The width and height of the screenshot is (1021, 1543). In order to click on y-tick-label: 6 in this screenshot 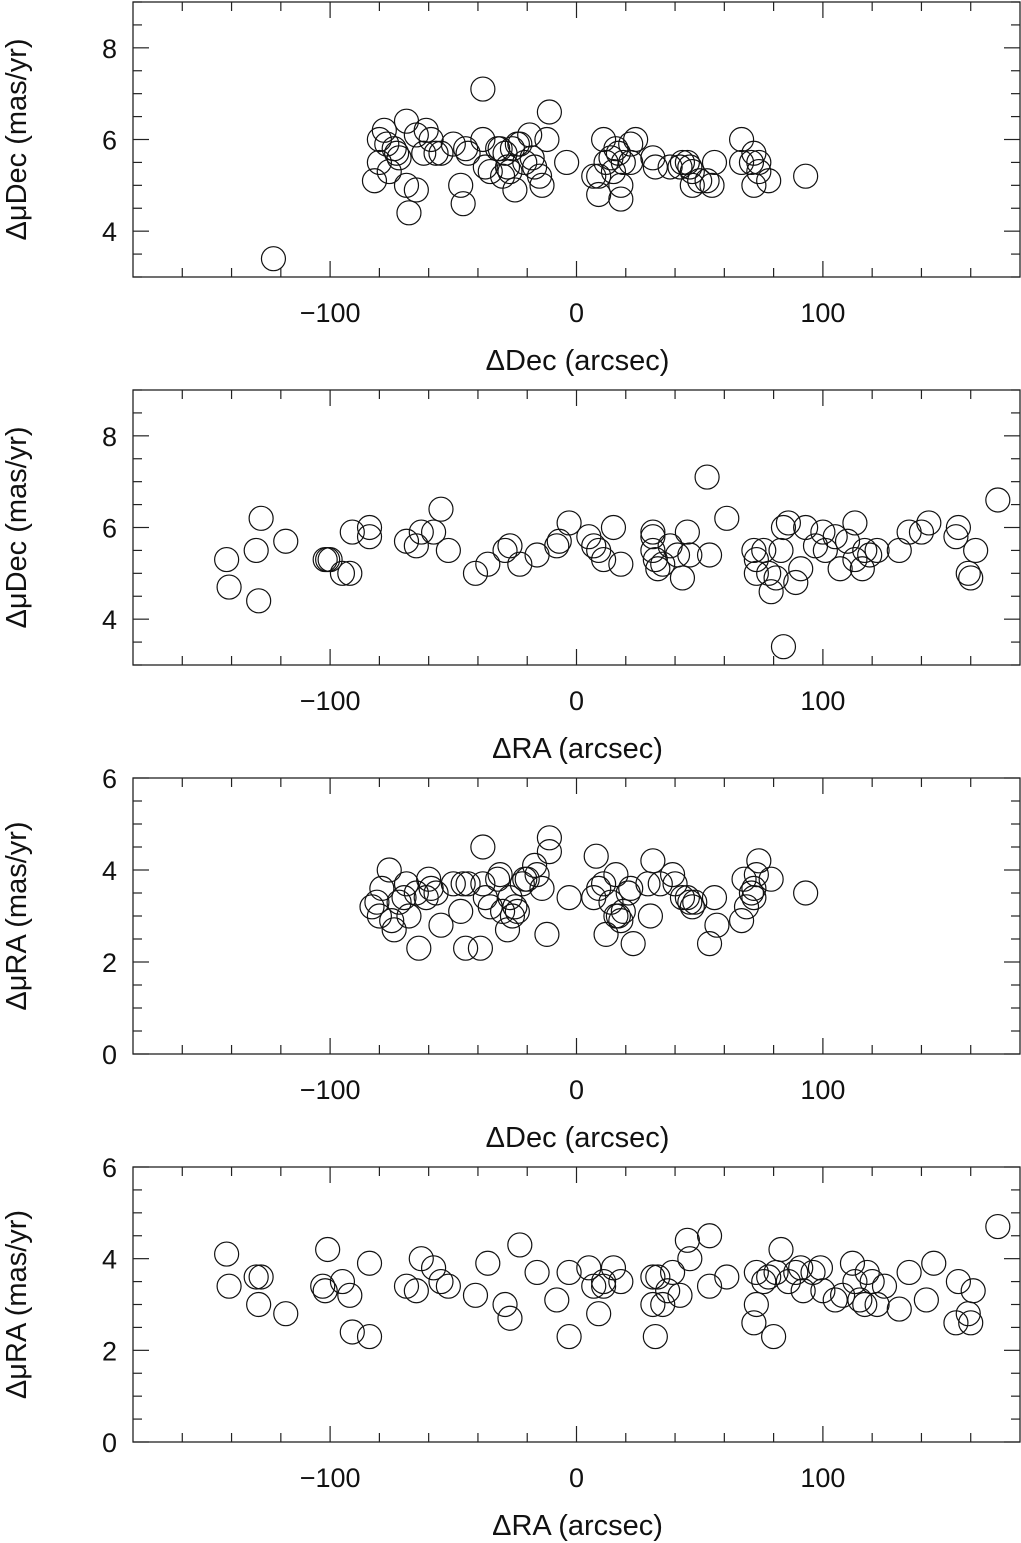, I will do `click(109, 141)`.